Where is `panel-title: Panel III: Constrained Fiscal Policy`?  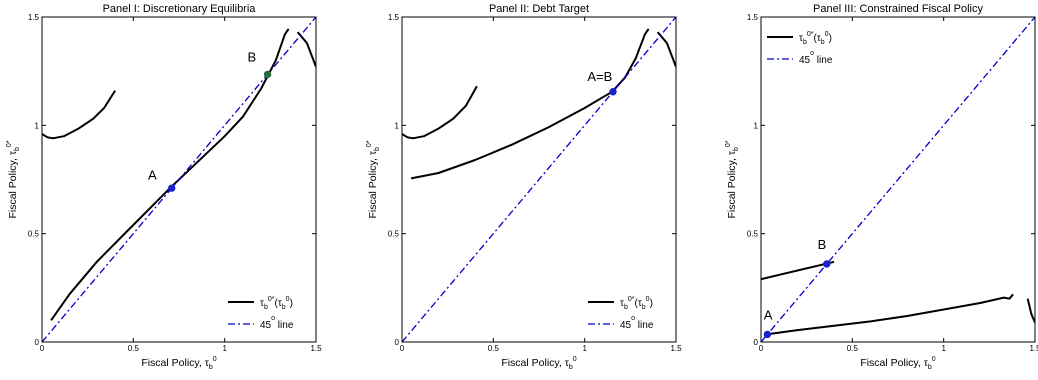 panel-title: Panel III: Constrained Fiscal Policy is located at coordinates (898, 9).